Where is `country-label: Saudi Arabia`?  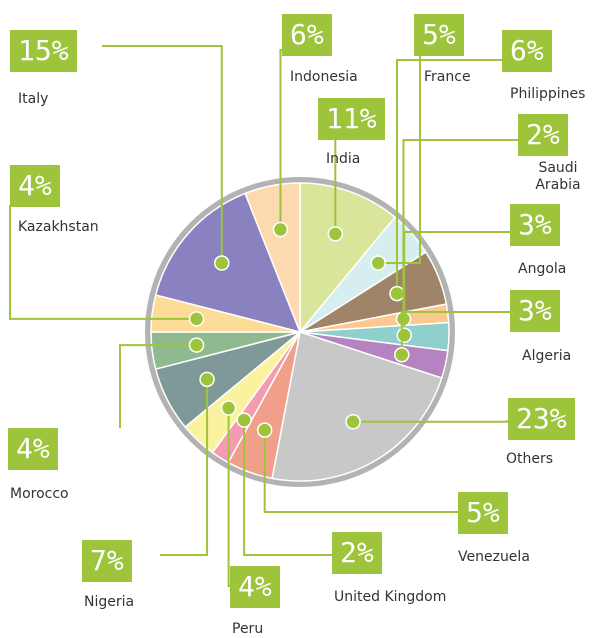
country-label: Saudi Arabia is located at coordinates (558, 176).